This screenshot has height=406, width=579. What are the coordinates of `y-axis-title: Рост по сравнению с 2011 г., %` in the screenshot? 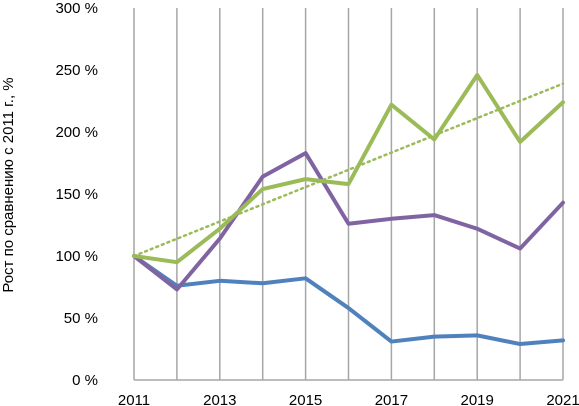 It's located at (8, 184).